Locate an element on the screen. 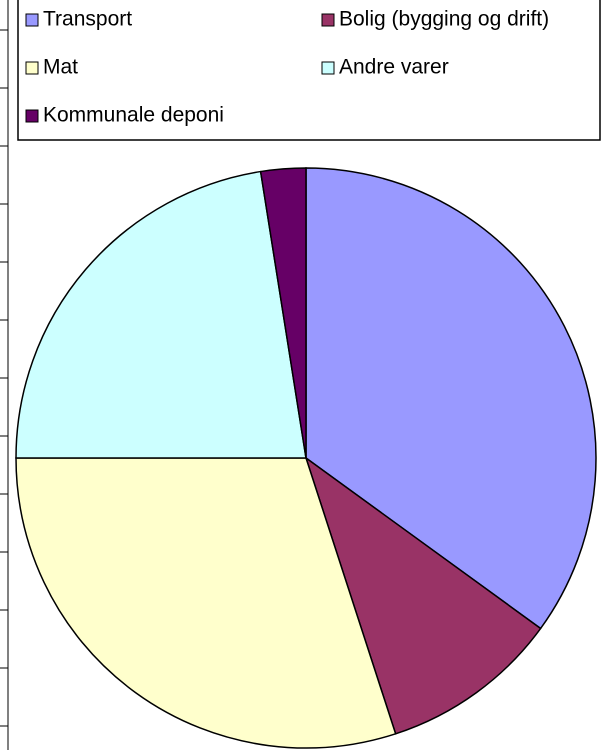  legend-label: Mat is located at coordinates (60, 67).